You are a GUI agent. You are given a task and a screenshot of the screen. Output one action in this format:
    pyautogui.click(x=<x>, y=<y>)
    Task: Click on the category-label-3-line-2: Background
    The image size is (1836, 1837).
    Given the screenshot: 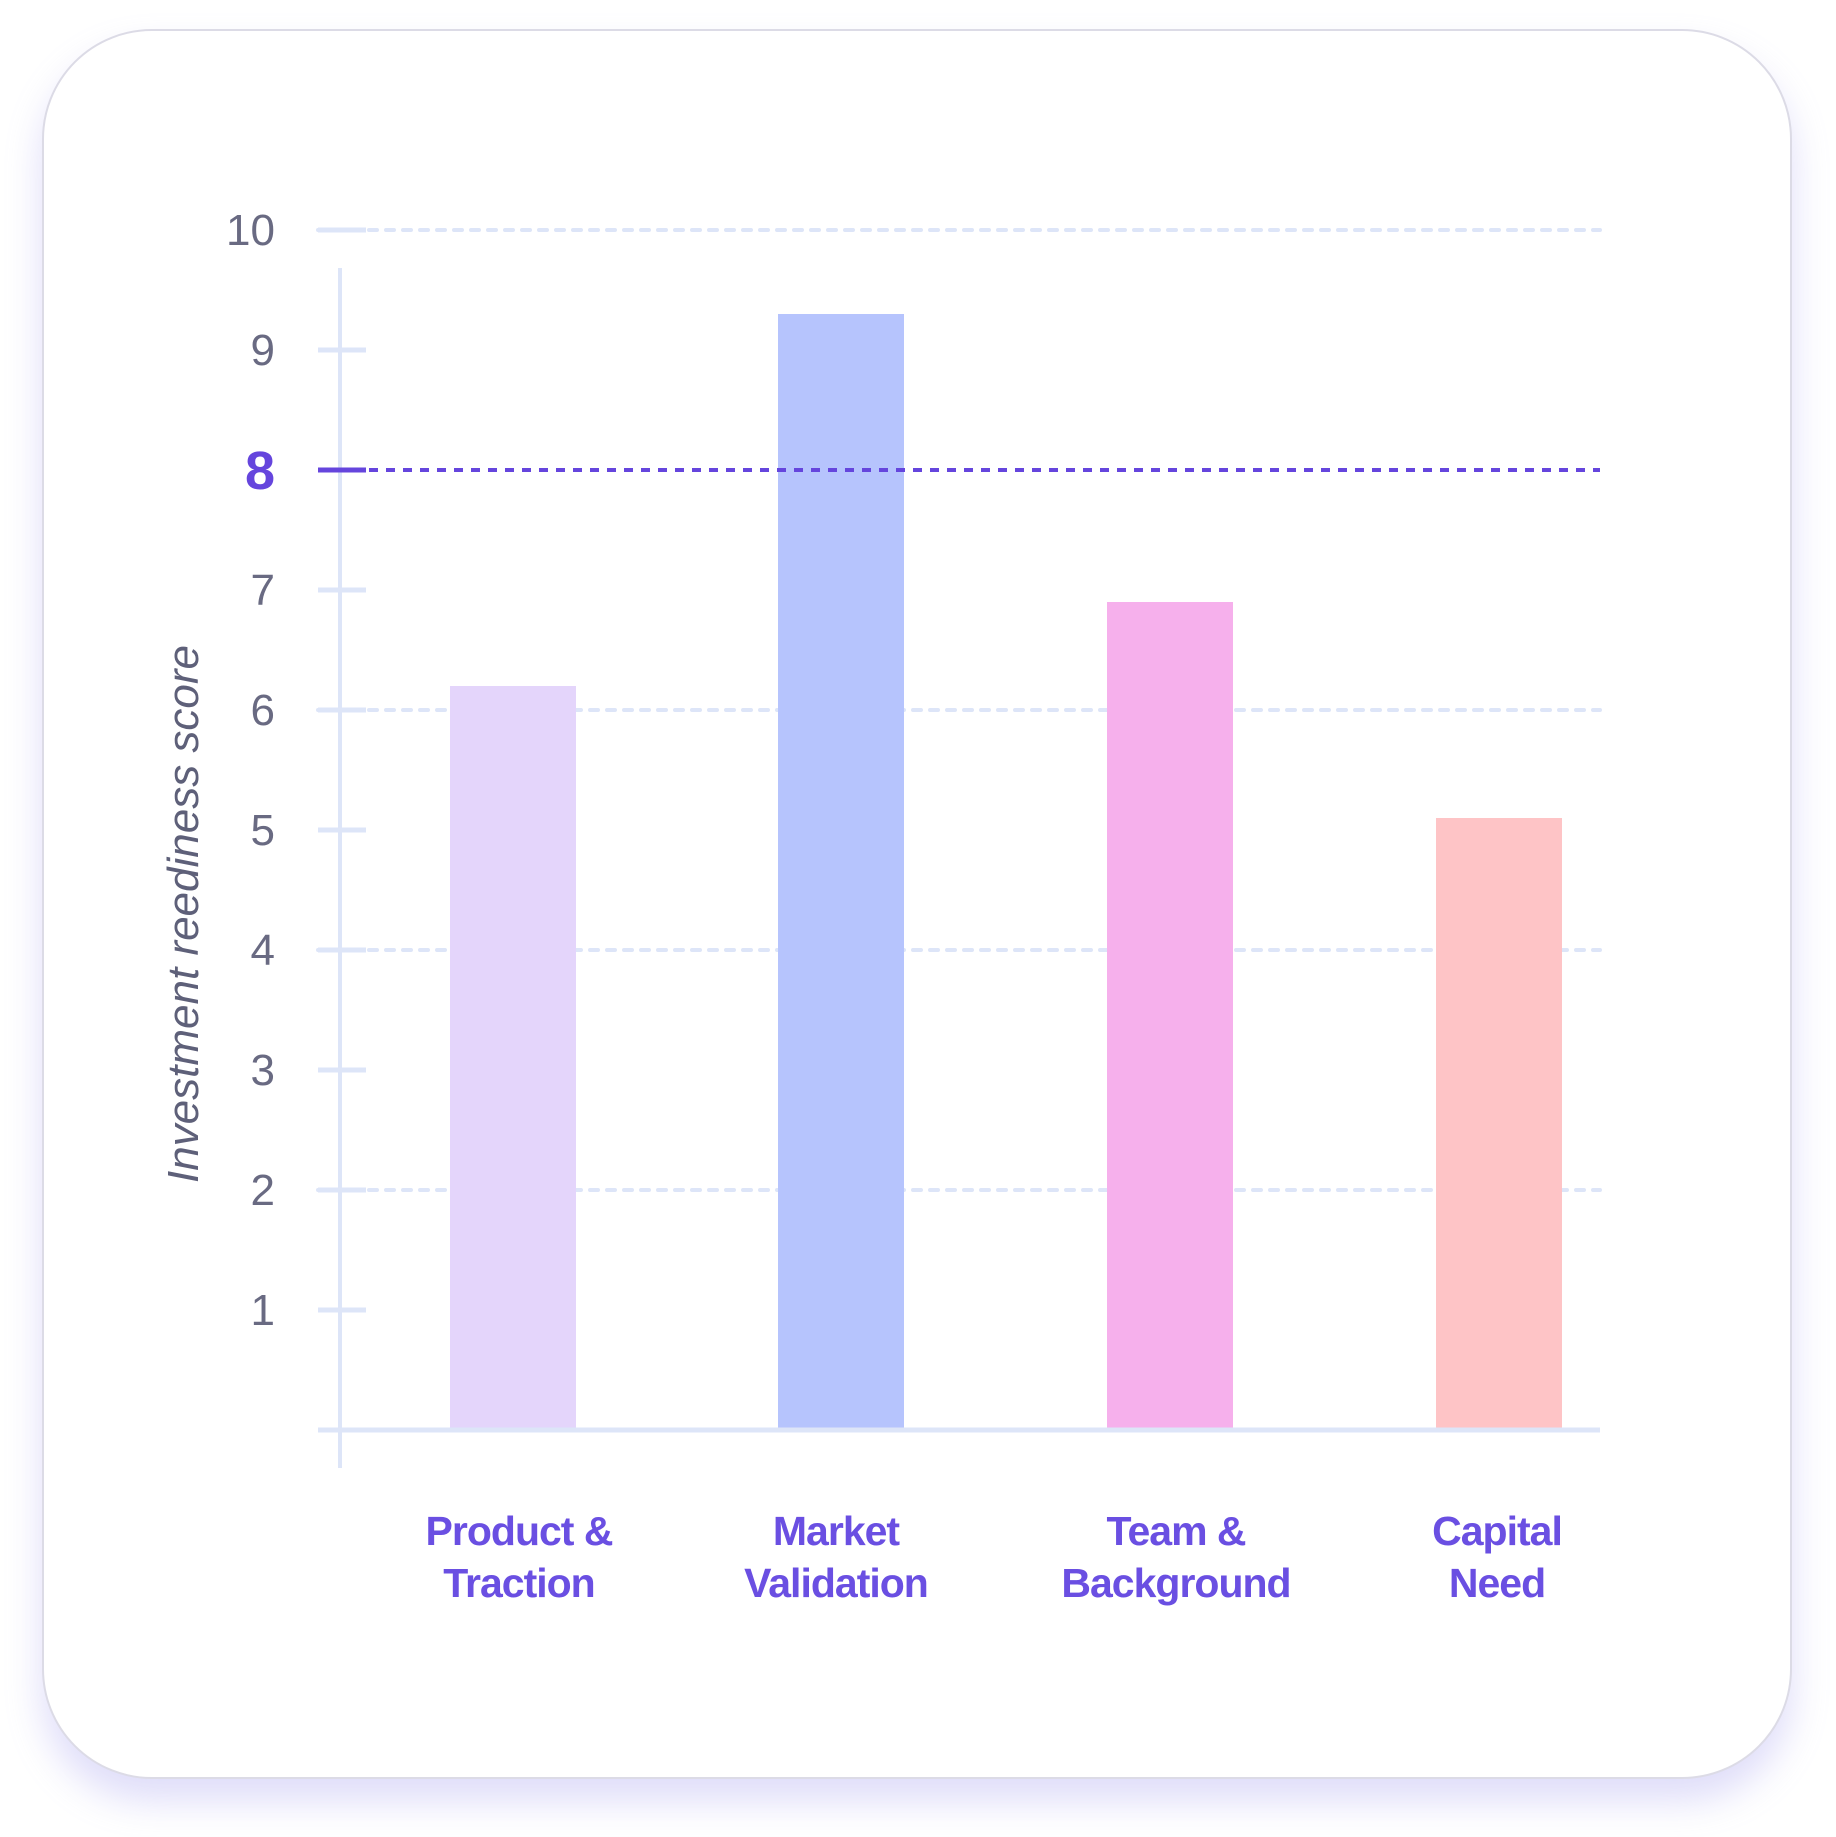 What is the action you would take?
    pyautogui.click(x=1175, y=1583)
    